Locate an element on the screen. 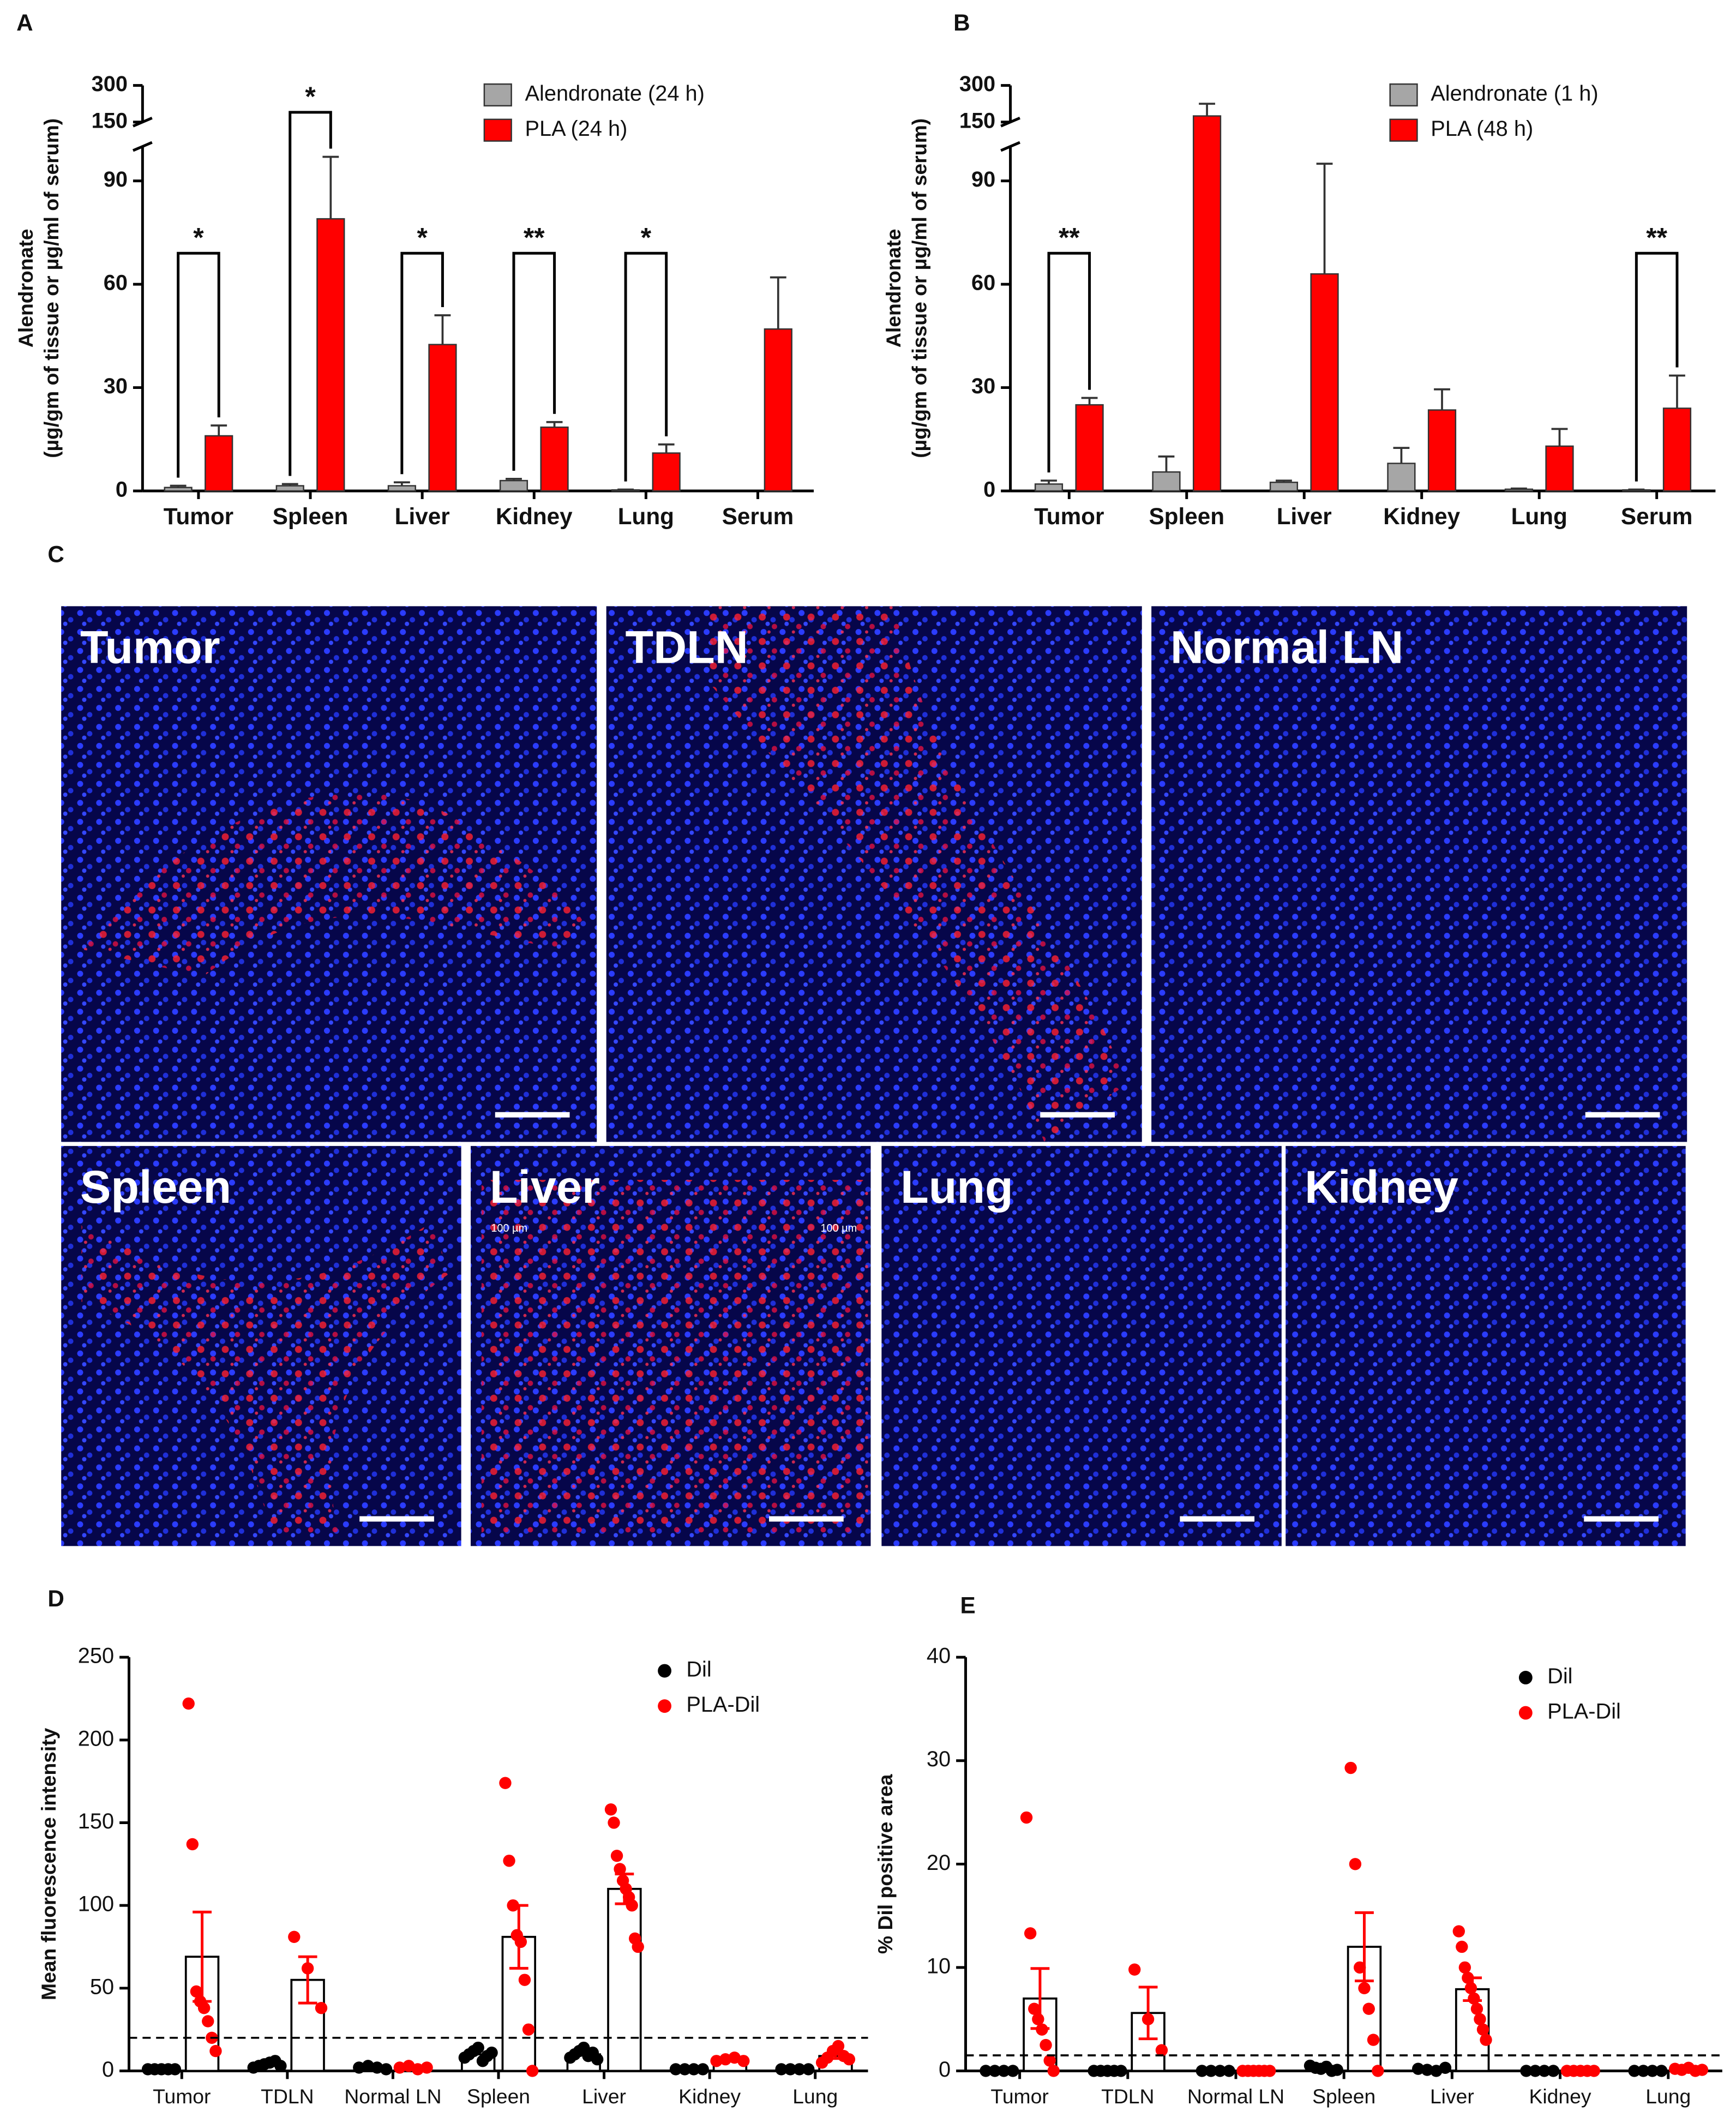  axis-break is located at coordinates (1010, 147).